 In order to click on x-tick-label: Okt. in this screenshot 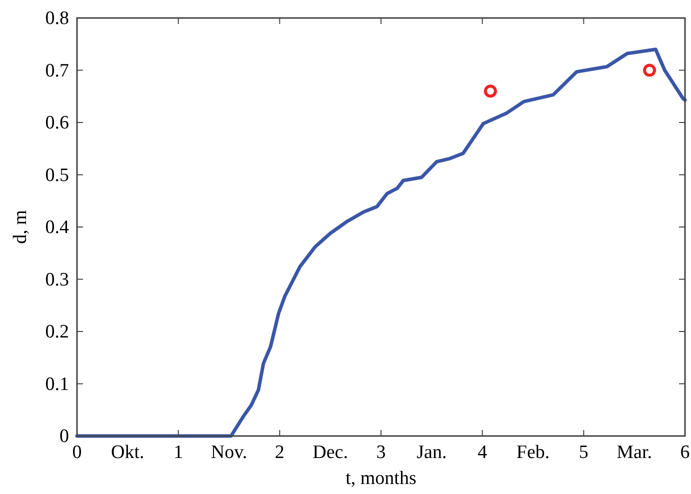, I will do `click(127, 452)`.